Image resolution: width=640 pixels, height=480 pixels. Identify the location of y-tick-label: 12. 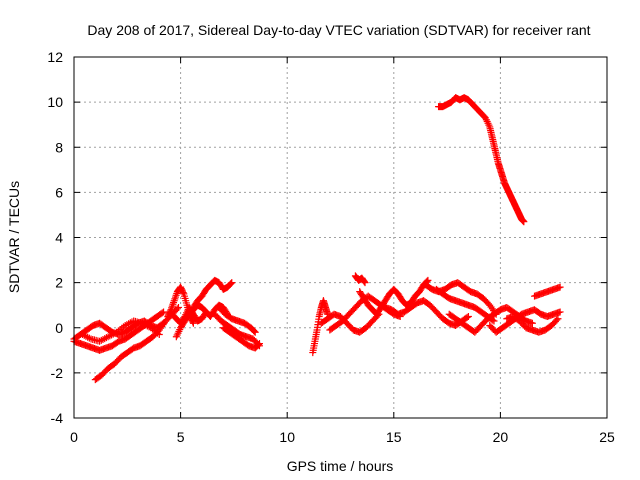
(55, 57).